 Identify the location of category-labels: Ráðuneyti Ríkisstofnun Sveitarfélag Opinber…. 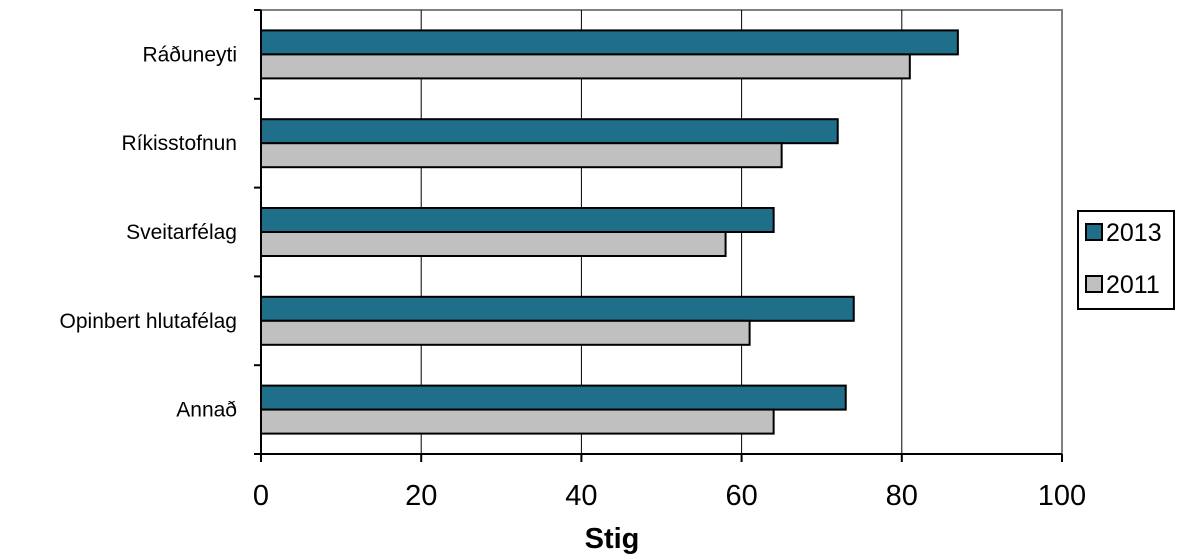
(148, 232).